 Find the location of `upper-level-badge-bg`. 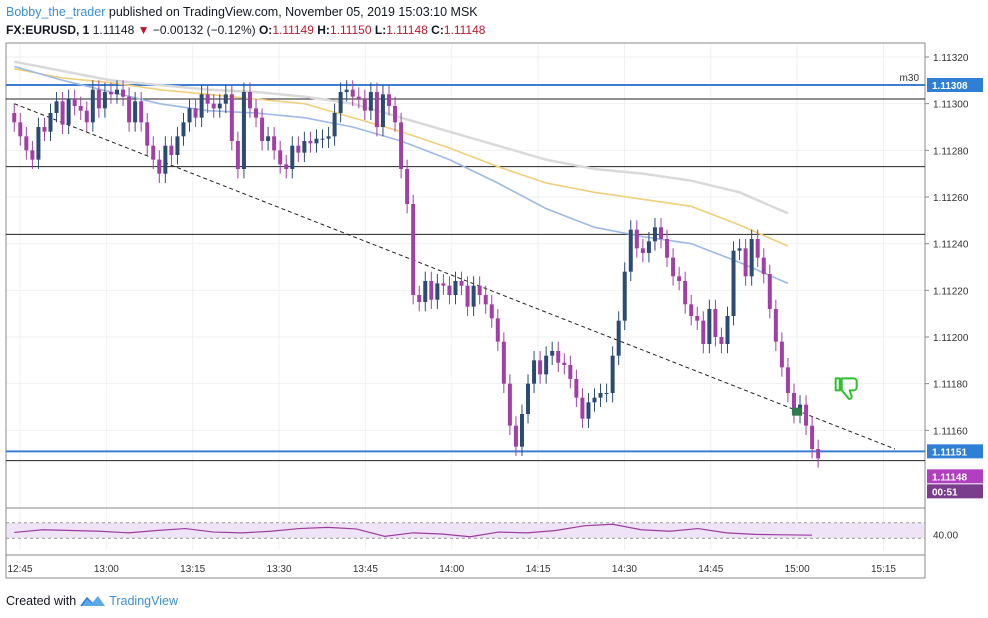

upper-level-badge-bg is located at coordinates (955, 85).